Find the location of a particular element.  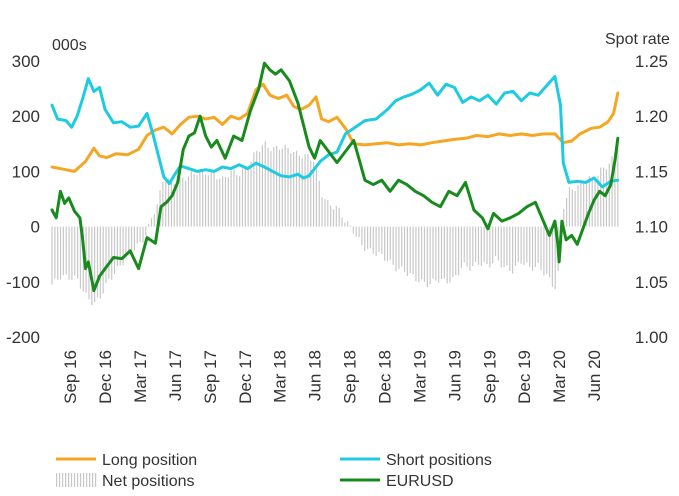

x-axis-tick-label: Mar 20 is located at coordinates (559, 376).